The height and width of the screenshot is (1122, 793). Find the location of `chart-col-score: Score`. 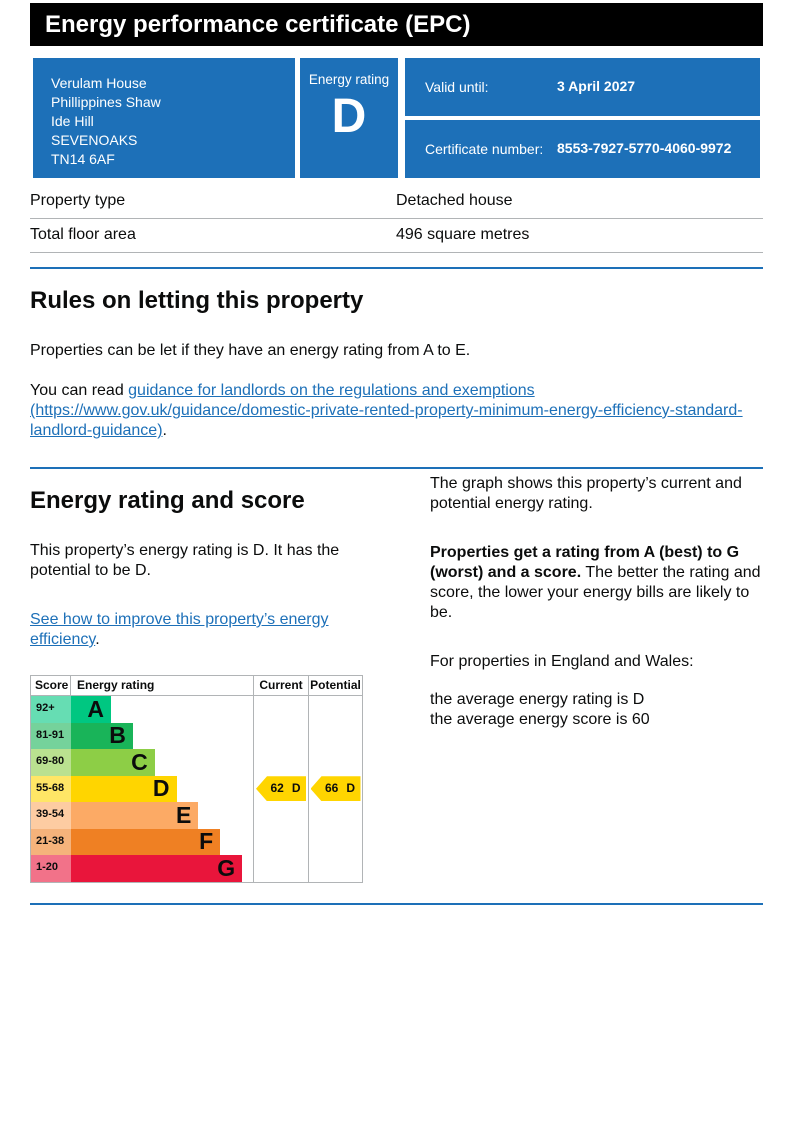

chart-col-score: Score is located at coordinates (51, 685).